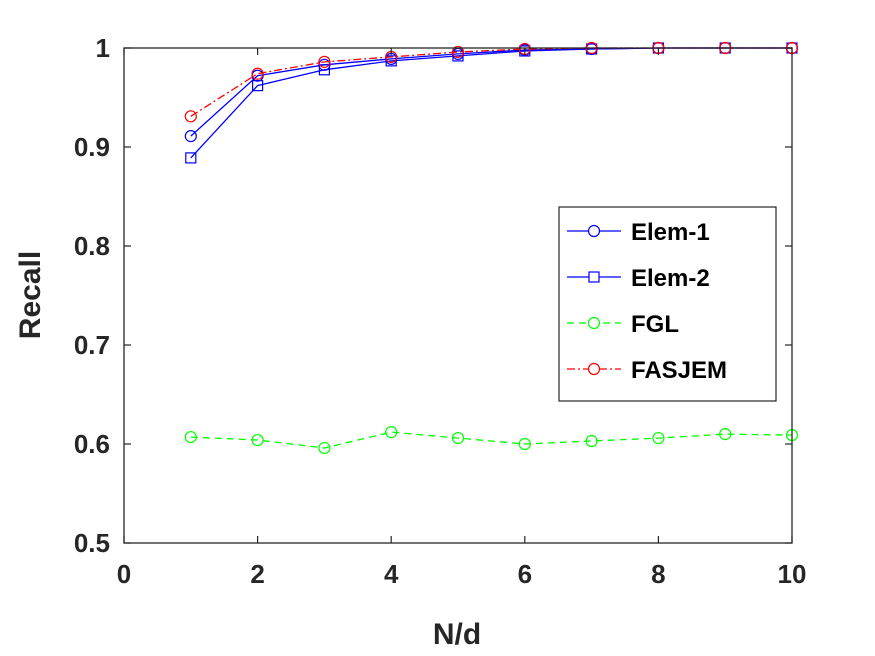 The image size is (875, 656). What do you see at coordinates (257, 574) in the screenshot?
I see `x-tick-label: 2` at bounding box center [257, 574].